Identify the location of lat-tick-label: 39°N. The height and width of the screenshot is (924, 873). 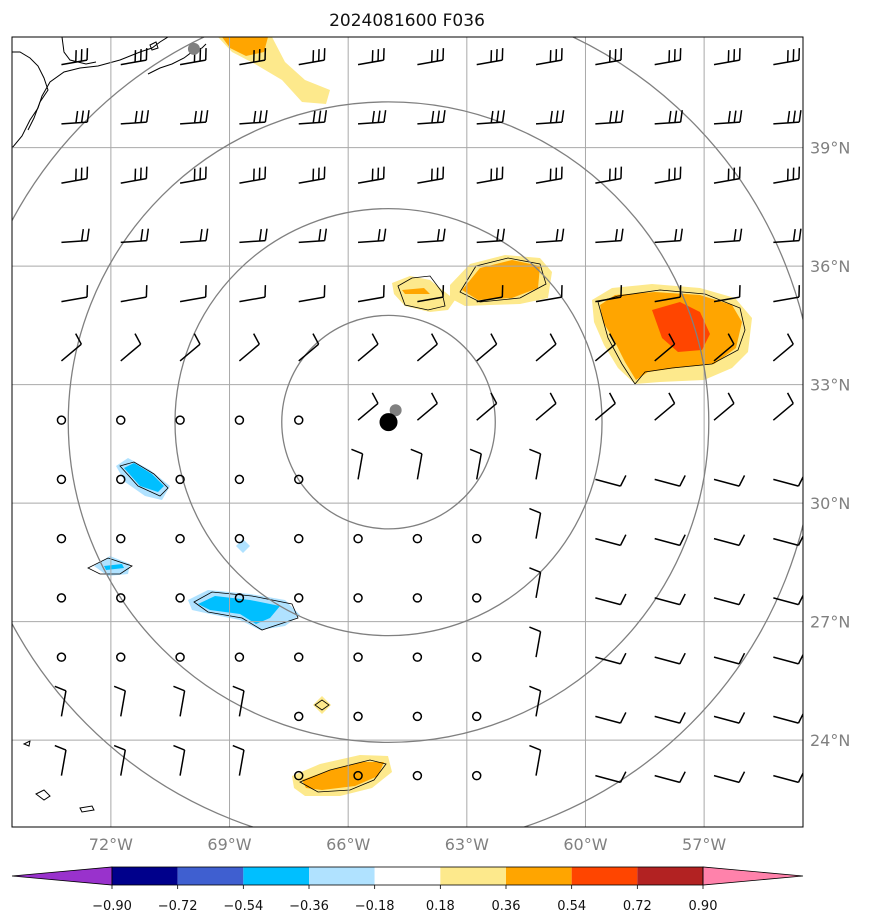
(830, 148).